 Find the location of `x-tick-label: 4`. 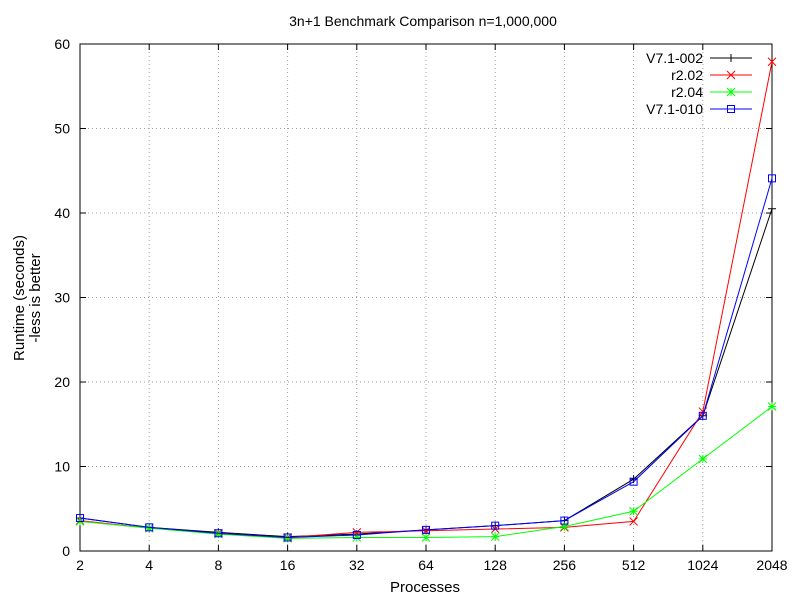

x-tick-label: 4 is located at coordinates (149, 565).